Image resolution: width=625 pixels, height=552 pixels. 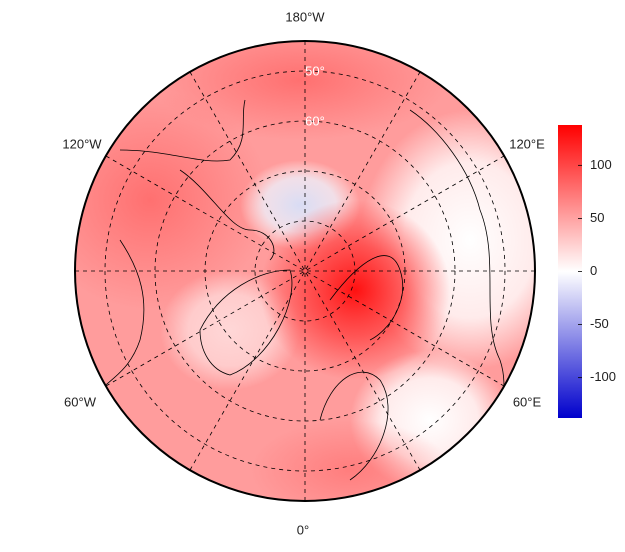 I want to click on colorbar-tick-label: 0, so click(x=593, y=270).